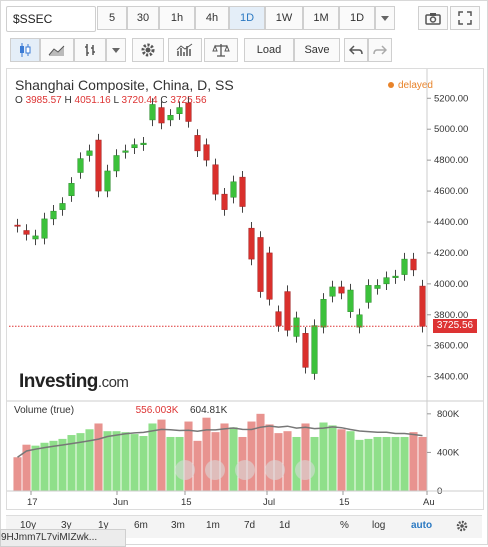  Describe the element at coordinates (285, 525) in the screenshot. I see `range-1d: 1d` at that location.